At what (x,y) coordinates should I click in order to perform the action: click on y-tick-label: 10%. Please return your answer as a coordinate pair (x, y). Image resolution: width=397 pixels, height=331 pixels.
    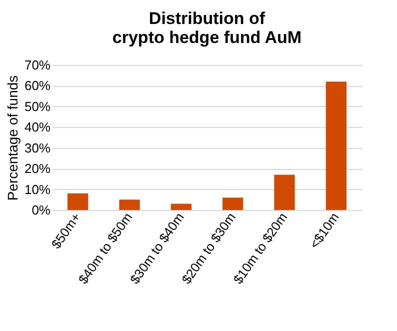
    Looking at the image, I should click on (37, 189).